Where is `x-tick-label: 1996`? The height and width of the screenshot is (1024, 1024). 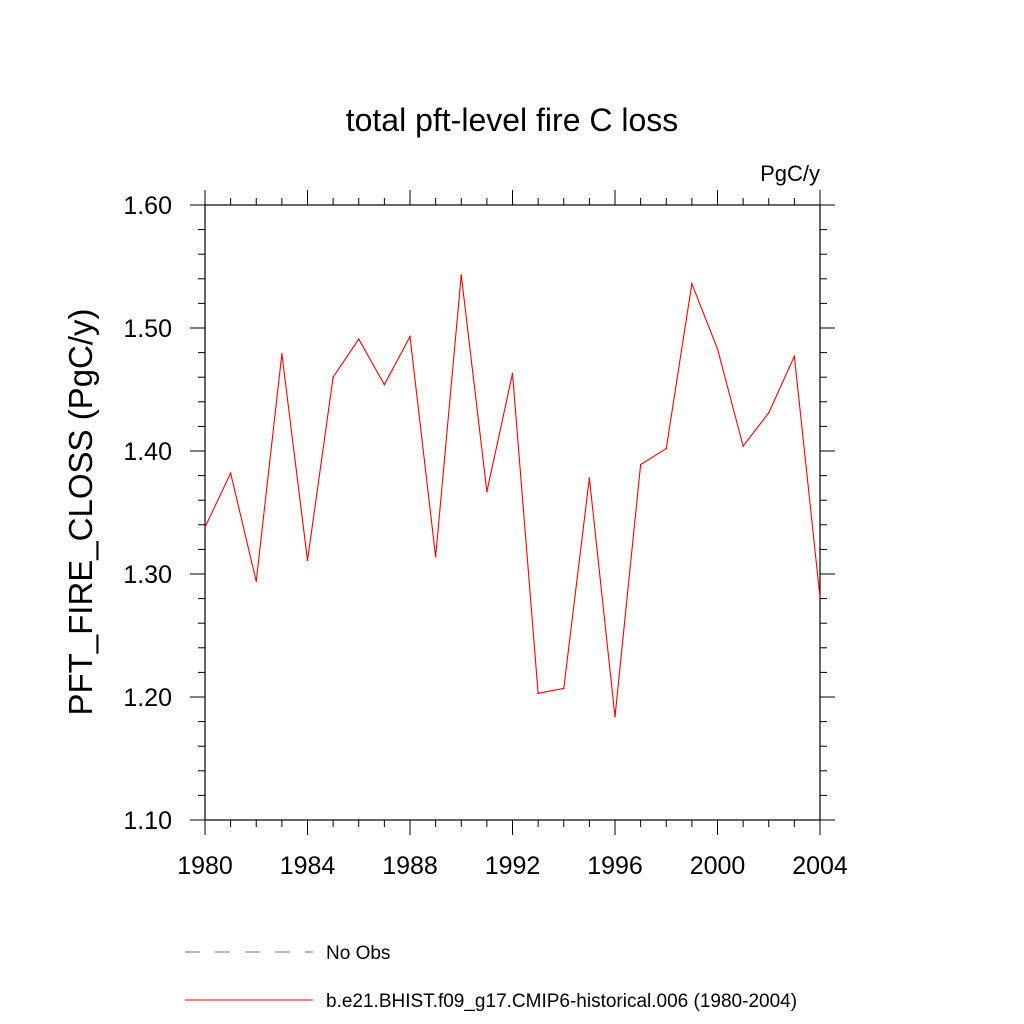 x-tick-label: 1996 is located at coordinates (615, 866).